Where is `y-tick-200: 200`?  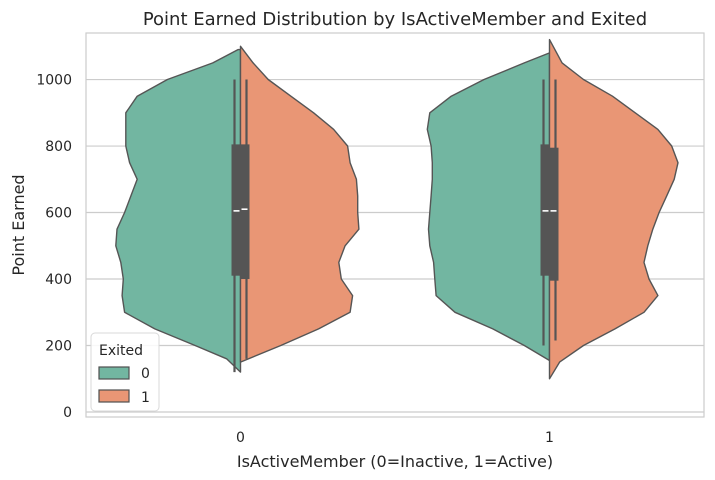 y-tick-200: 200 is located at coordinates (58, 347).